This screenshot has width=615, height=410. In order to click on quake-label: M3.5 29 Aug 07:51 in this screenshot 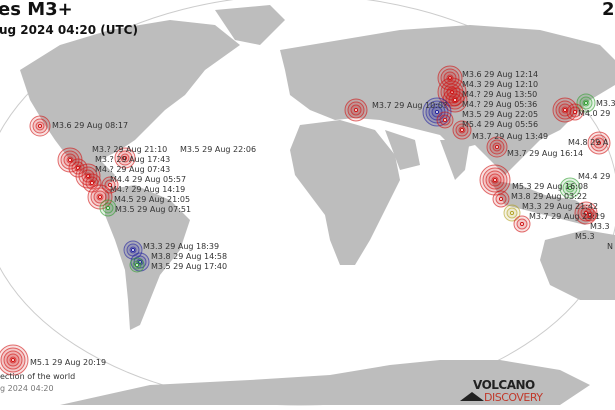, I will do `click(153, 209)`.